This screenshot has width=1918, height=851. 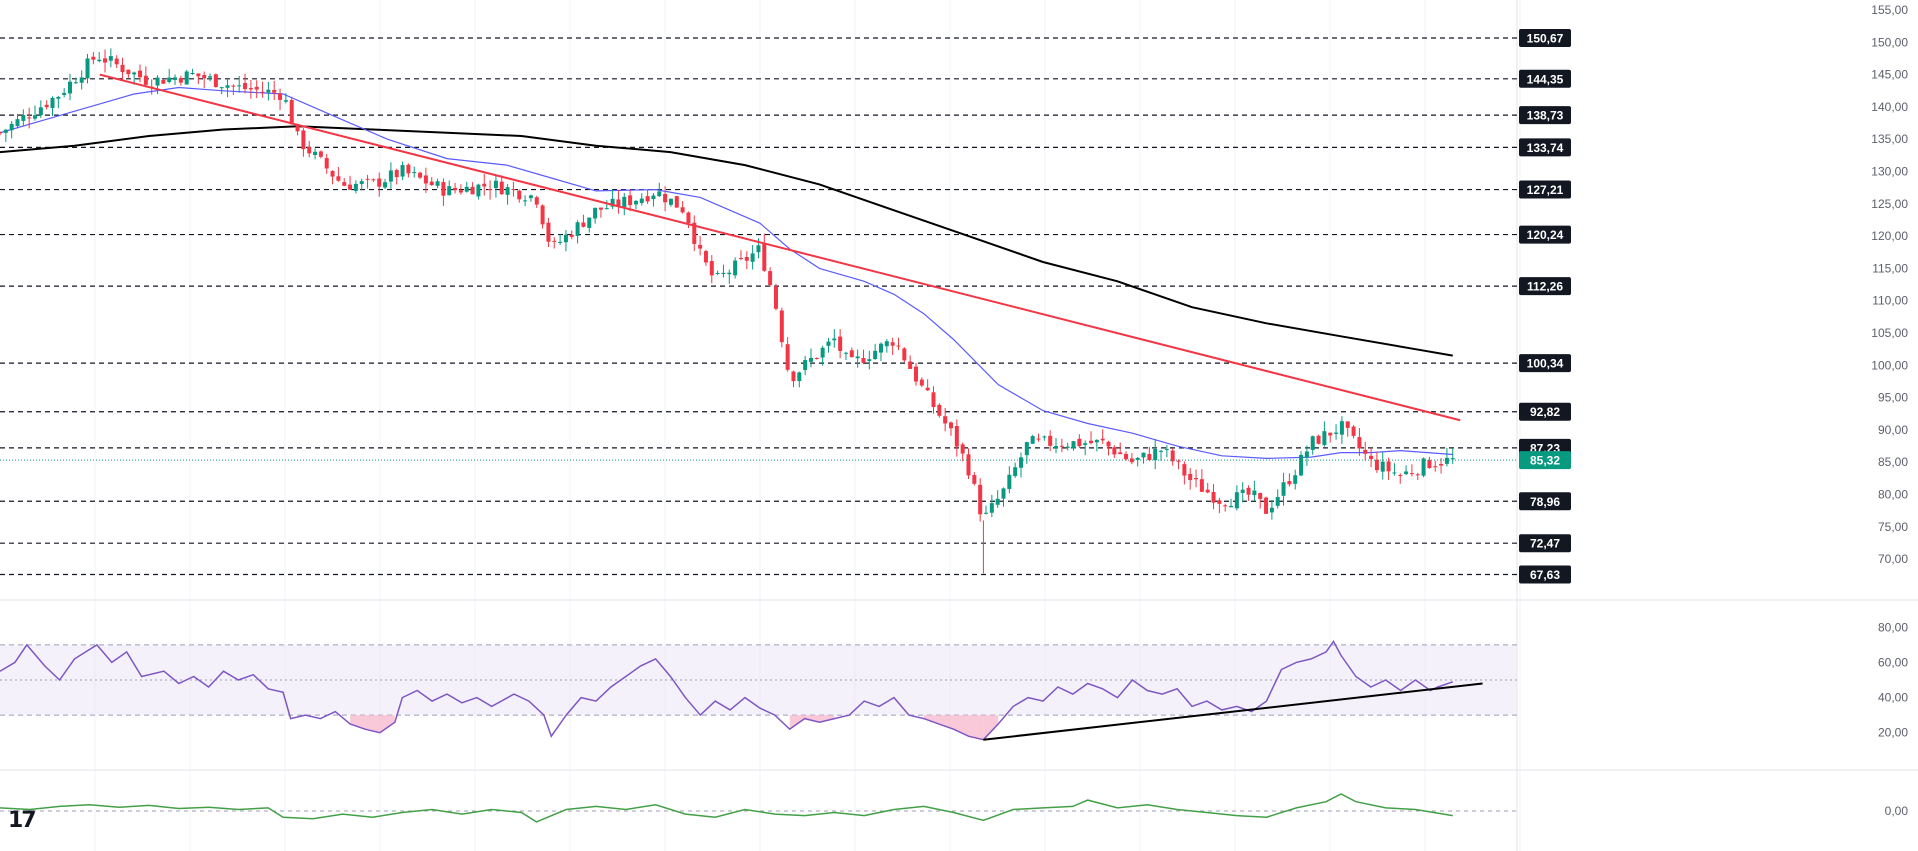 What do you see at coordinates (1233, 711) in the screenshot?
I see `rsi-uptrend-line` at bounding box center [1233, 711].